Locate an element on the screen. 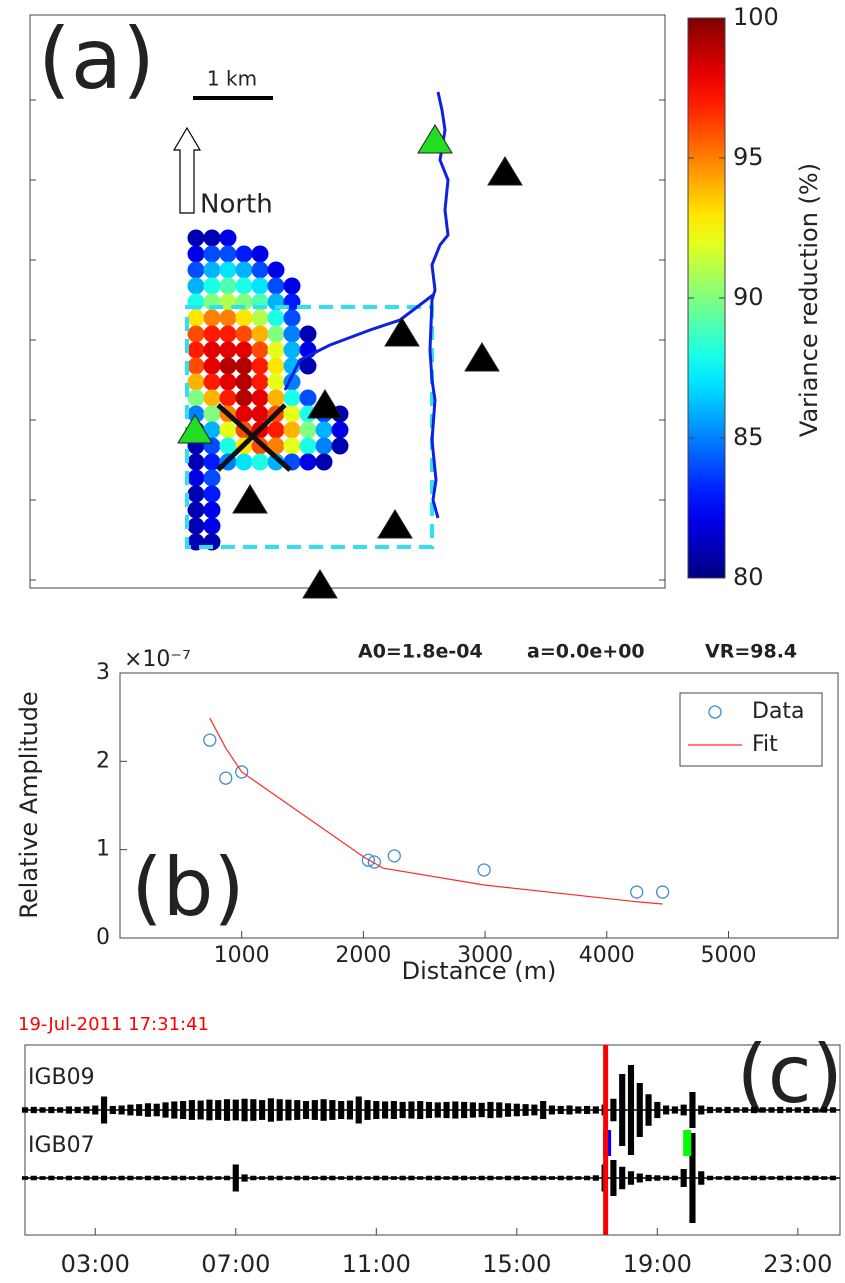 The width and height of the screenshot is (845, 1283). y-axis-label: Relative Amplitude is located at coordinates (29, 804).